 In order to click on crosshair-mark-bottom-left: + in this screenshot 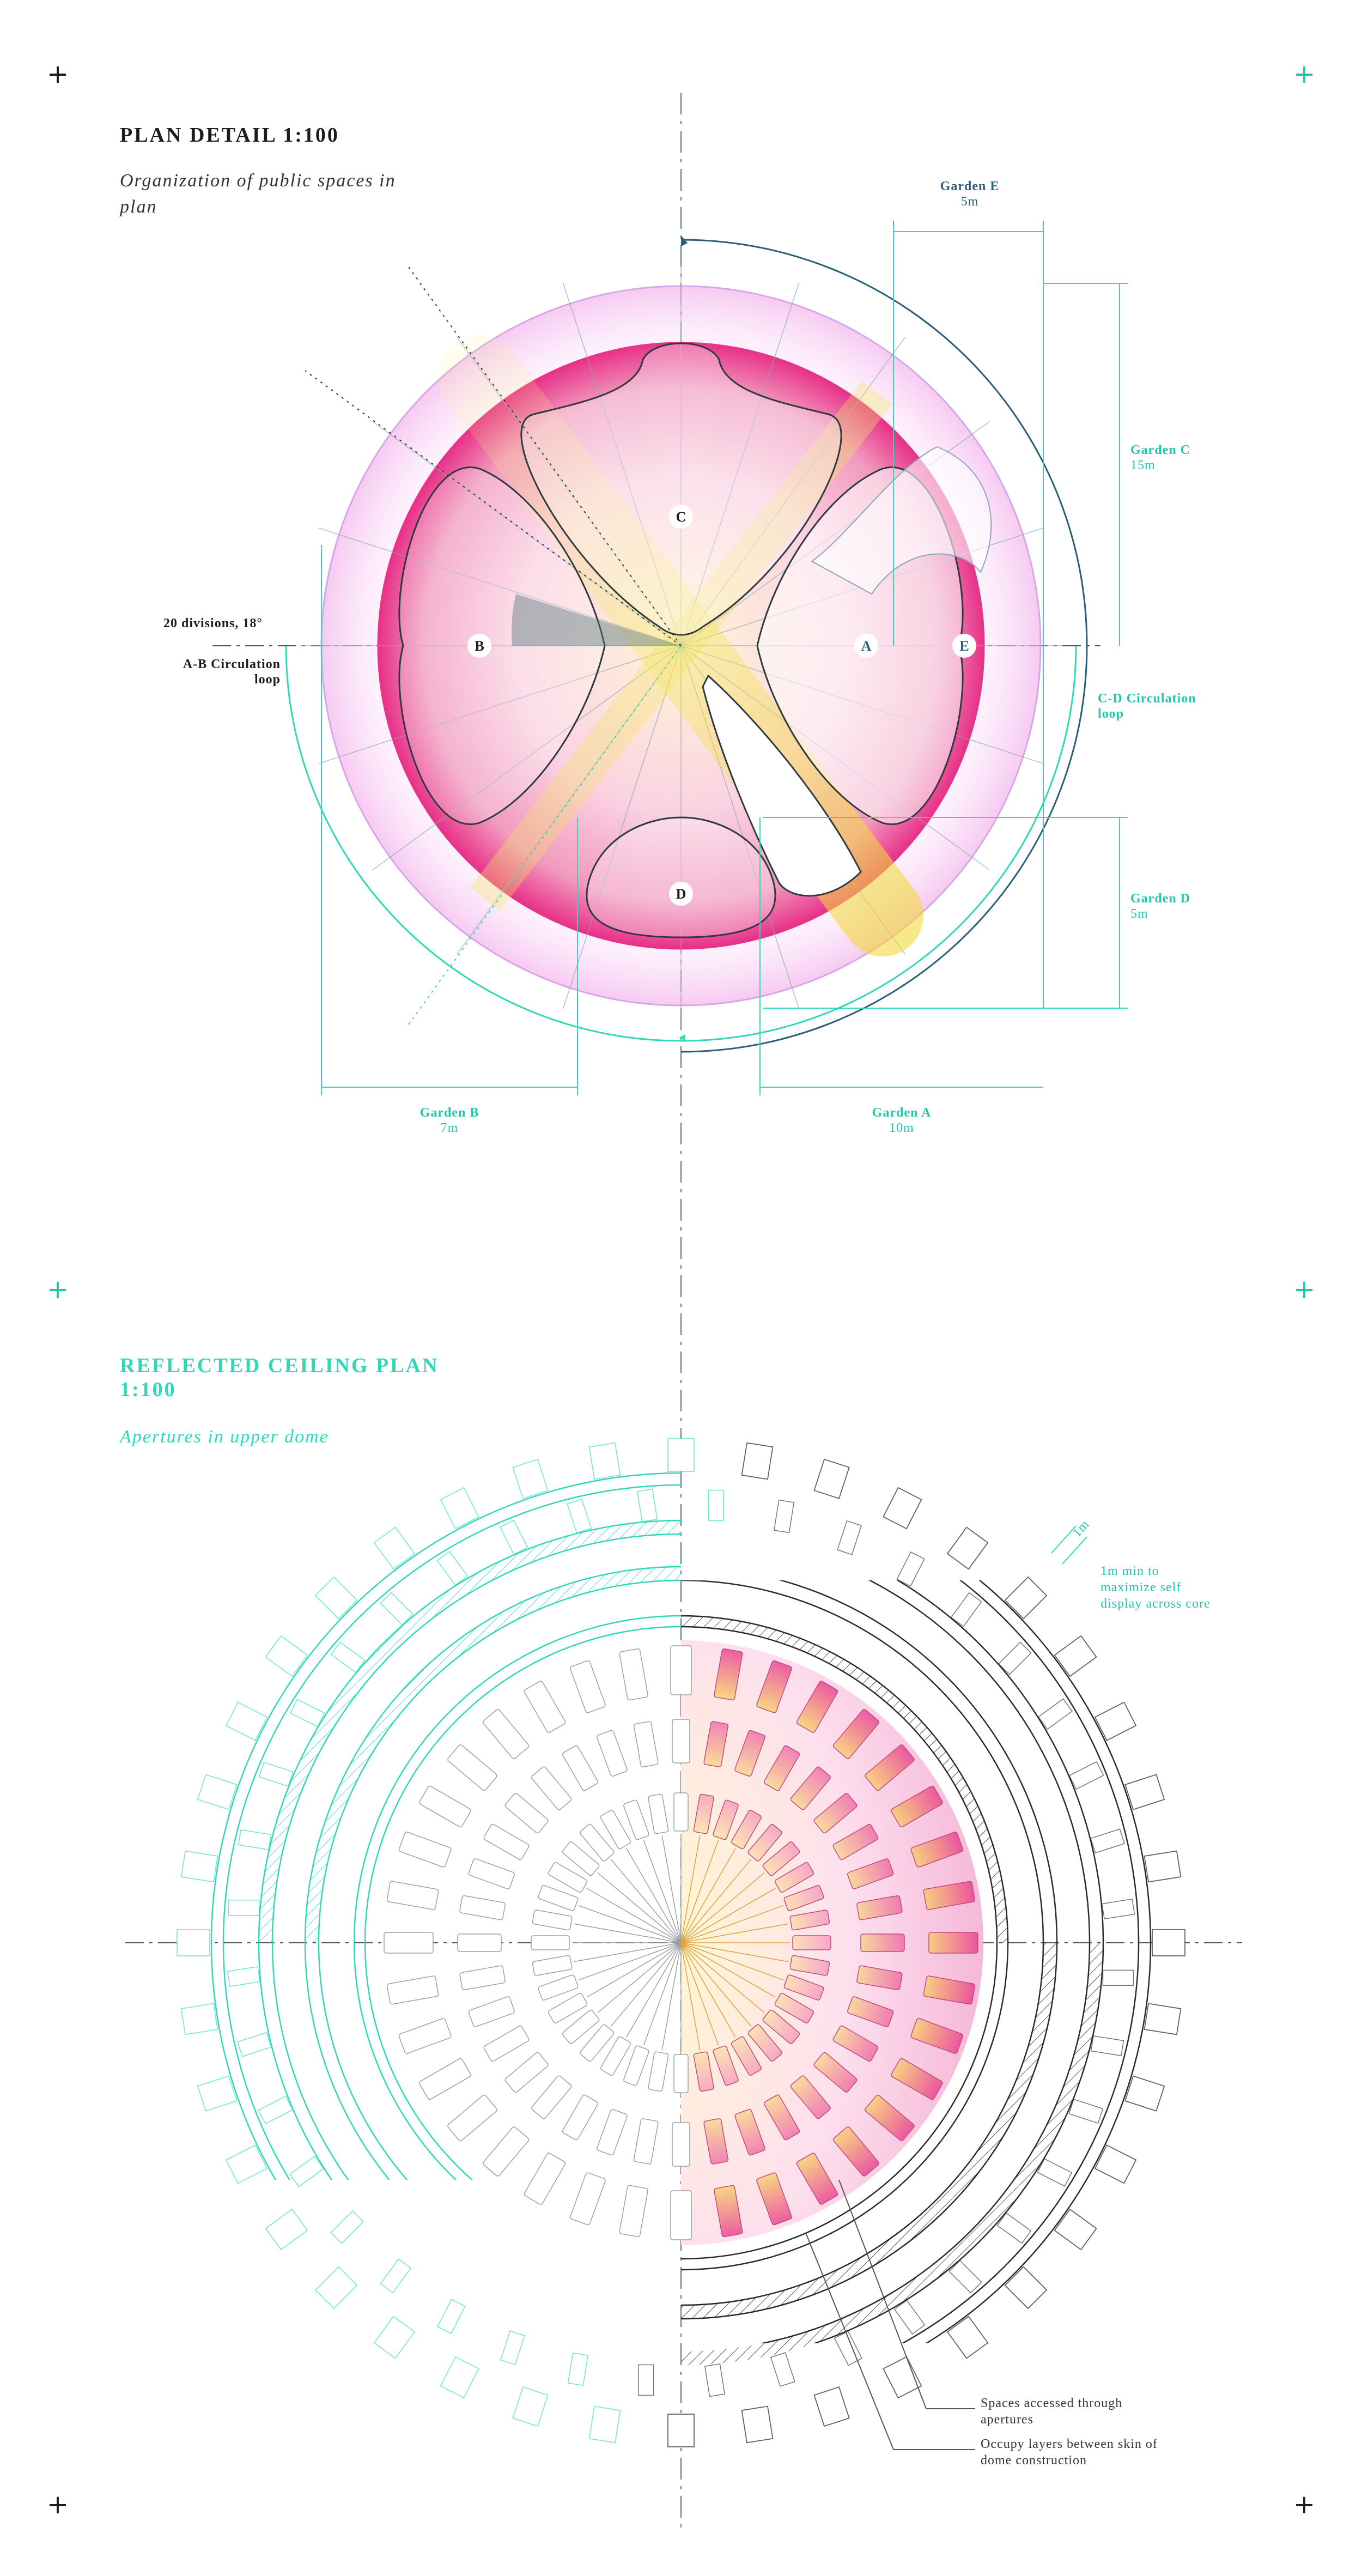, I will do `click(57, 2504)`.